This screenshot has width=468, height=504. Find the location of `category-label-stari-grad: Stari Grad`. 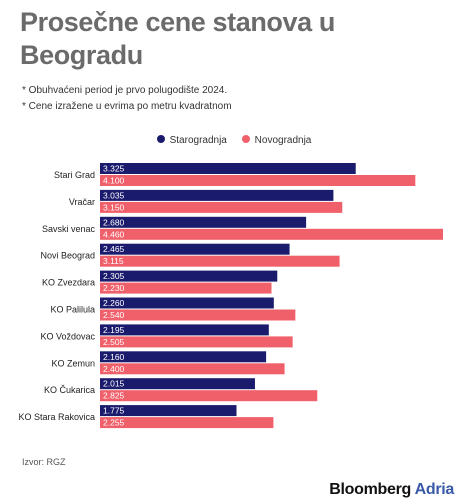

category-label-stari-grad: Stari Grad is located at coordinates (74, 175).